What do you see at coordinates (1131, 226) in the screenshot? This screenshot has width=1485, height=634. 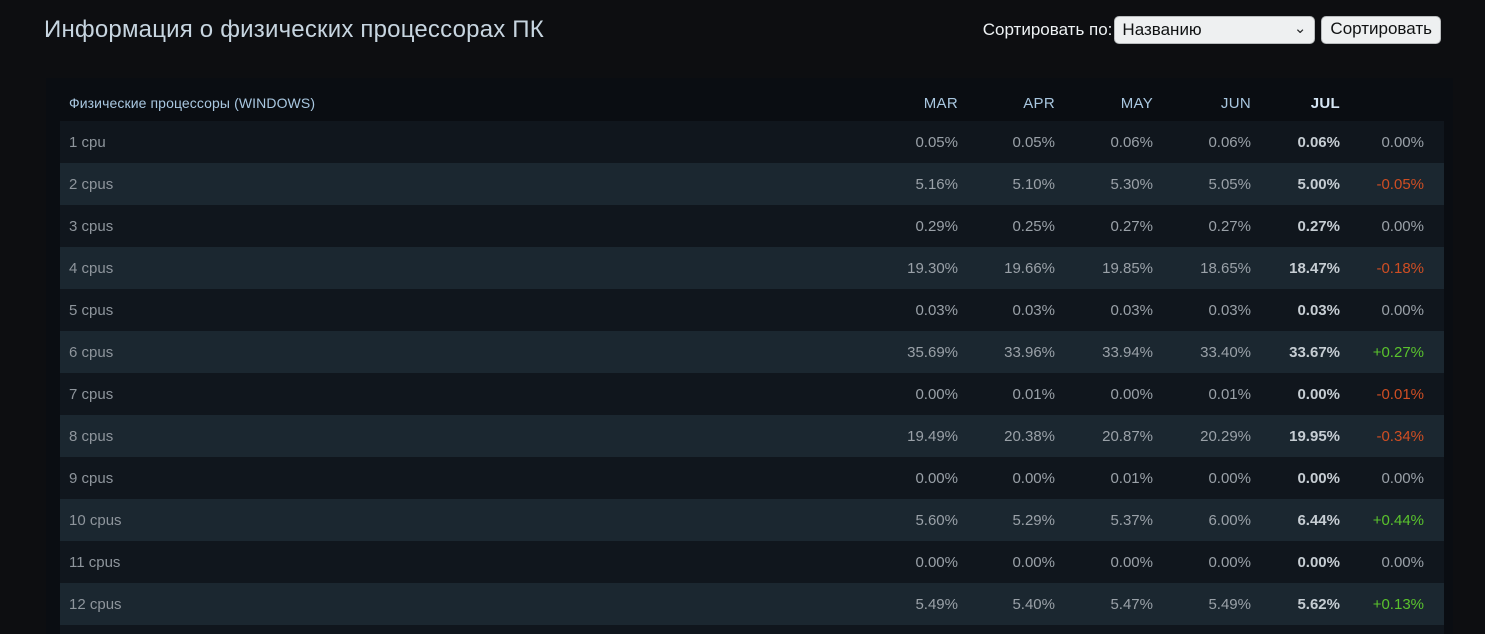 I see `value-may: 0.27%` at bounding box center [1131, 226].